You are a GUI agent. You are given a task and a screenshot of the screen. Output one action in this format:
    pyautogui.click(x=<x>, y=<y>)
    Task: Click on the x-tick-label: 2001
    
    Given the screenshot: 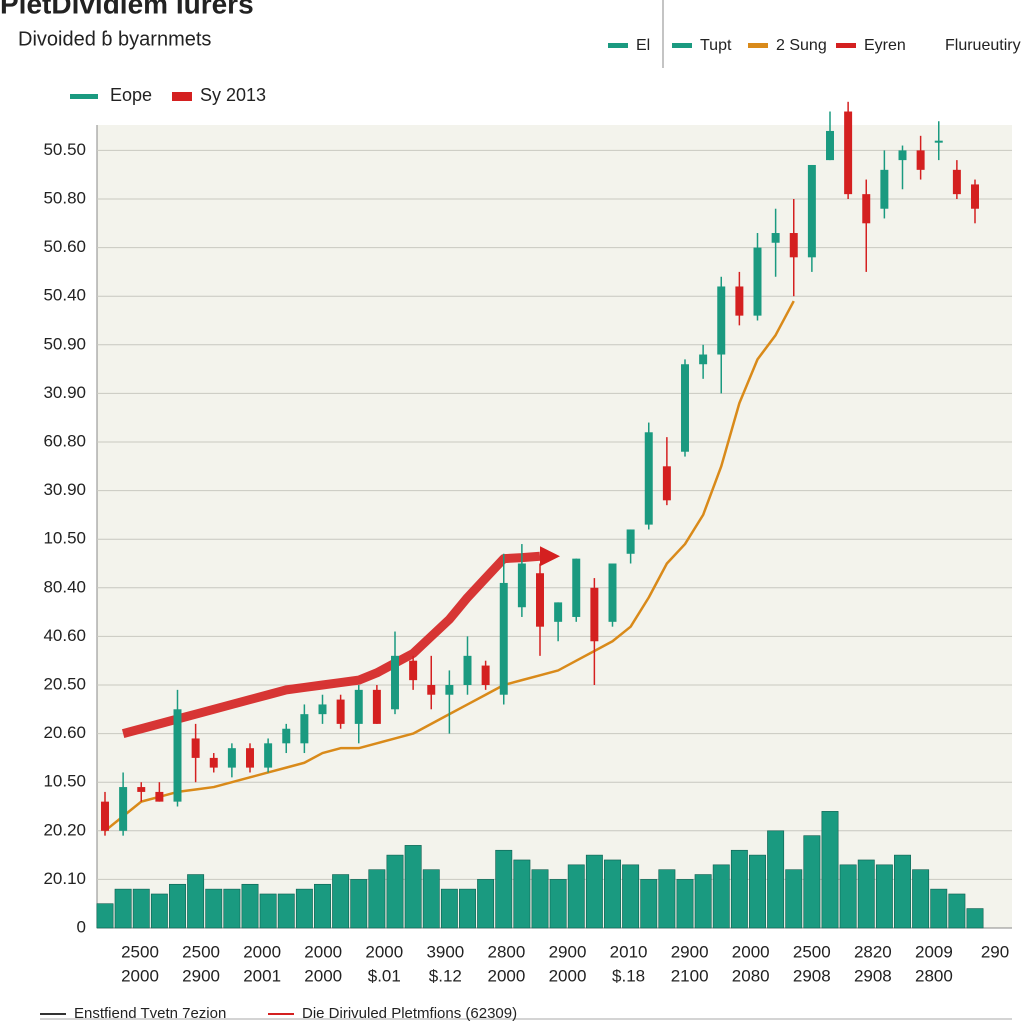 What is the action you would take?
    pyautogui.click(x=262, y=975)
    